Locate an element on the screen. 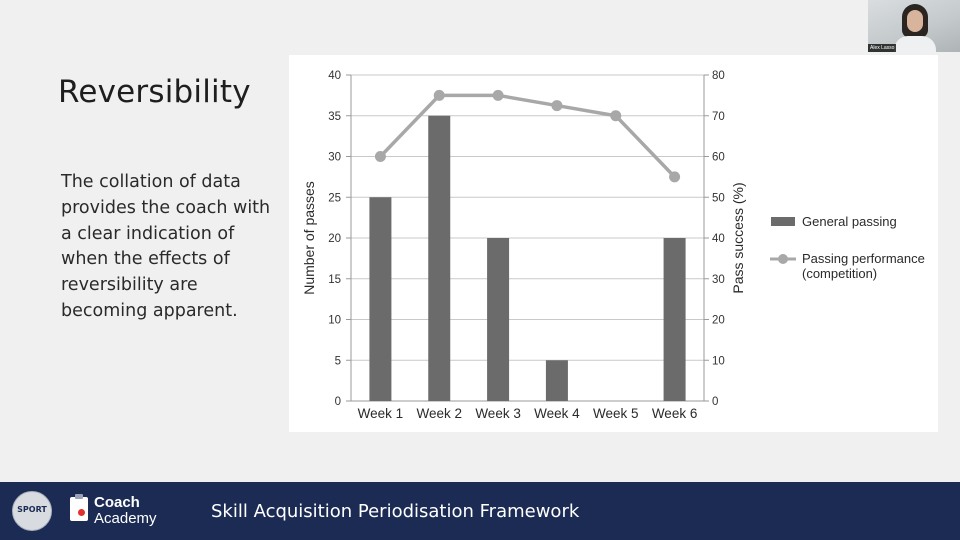 The height and width of the screenshot is (540, 960). legend-label-passing-performance-2: (competition) is located at coordinates (839, 273).